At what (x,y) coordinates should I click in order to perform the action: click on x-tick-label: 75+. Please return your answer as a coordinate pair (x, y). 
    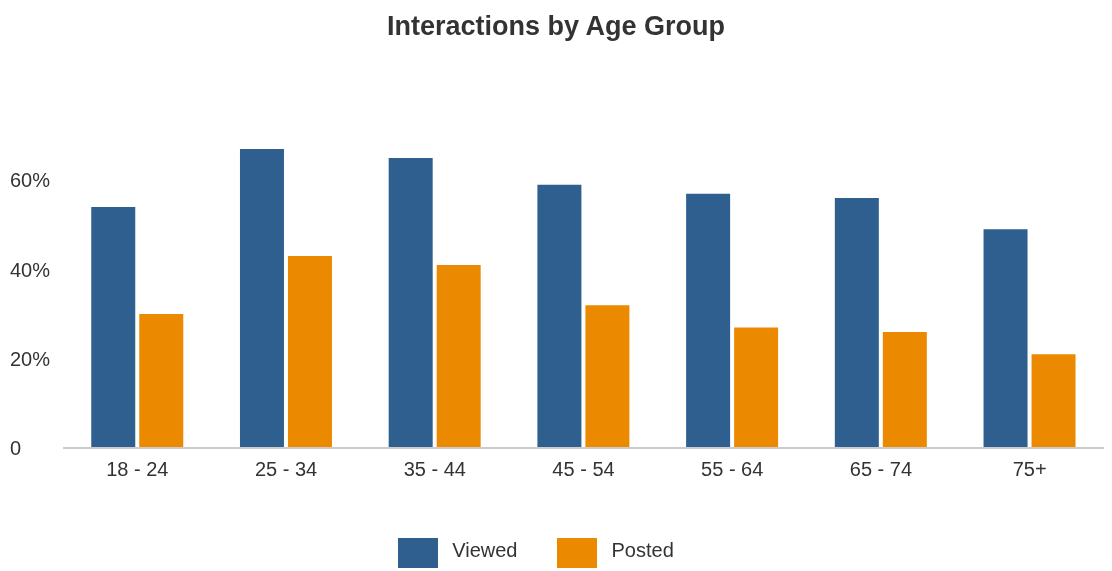
    Looking at the image, I should click on (1029, 469).